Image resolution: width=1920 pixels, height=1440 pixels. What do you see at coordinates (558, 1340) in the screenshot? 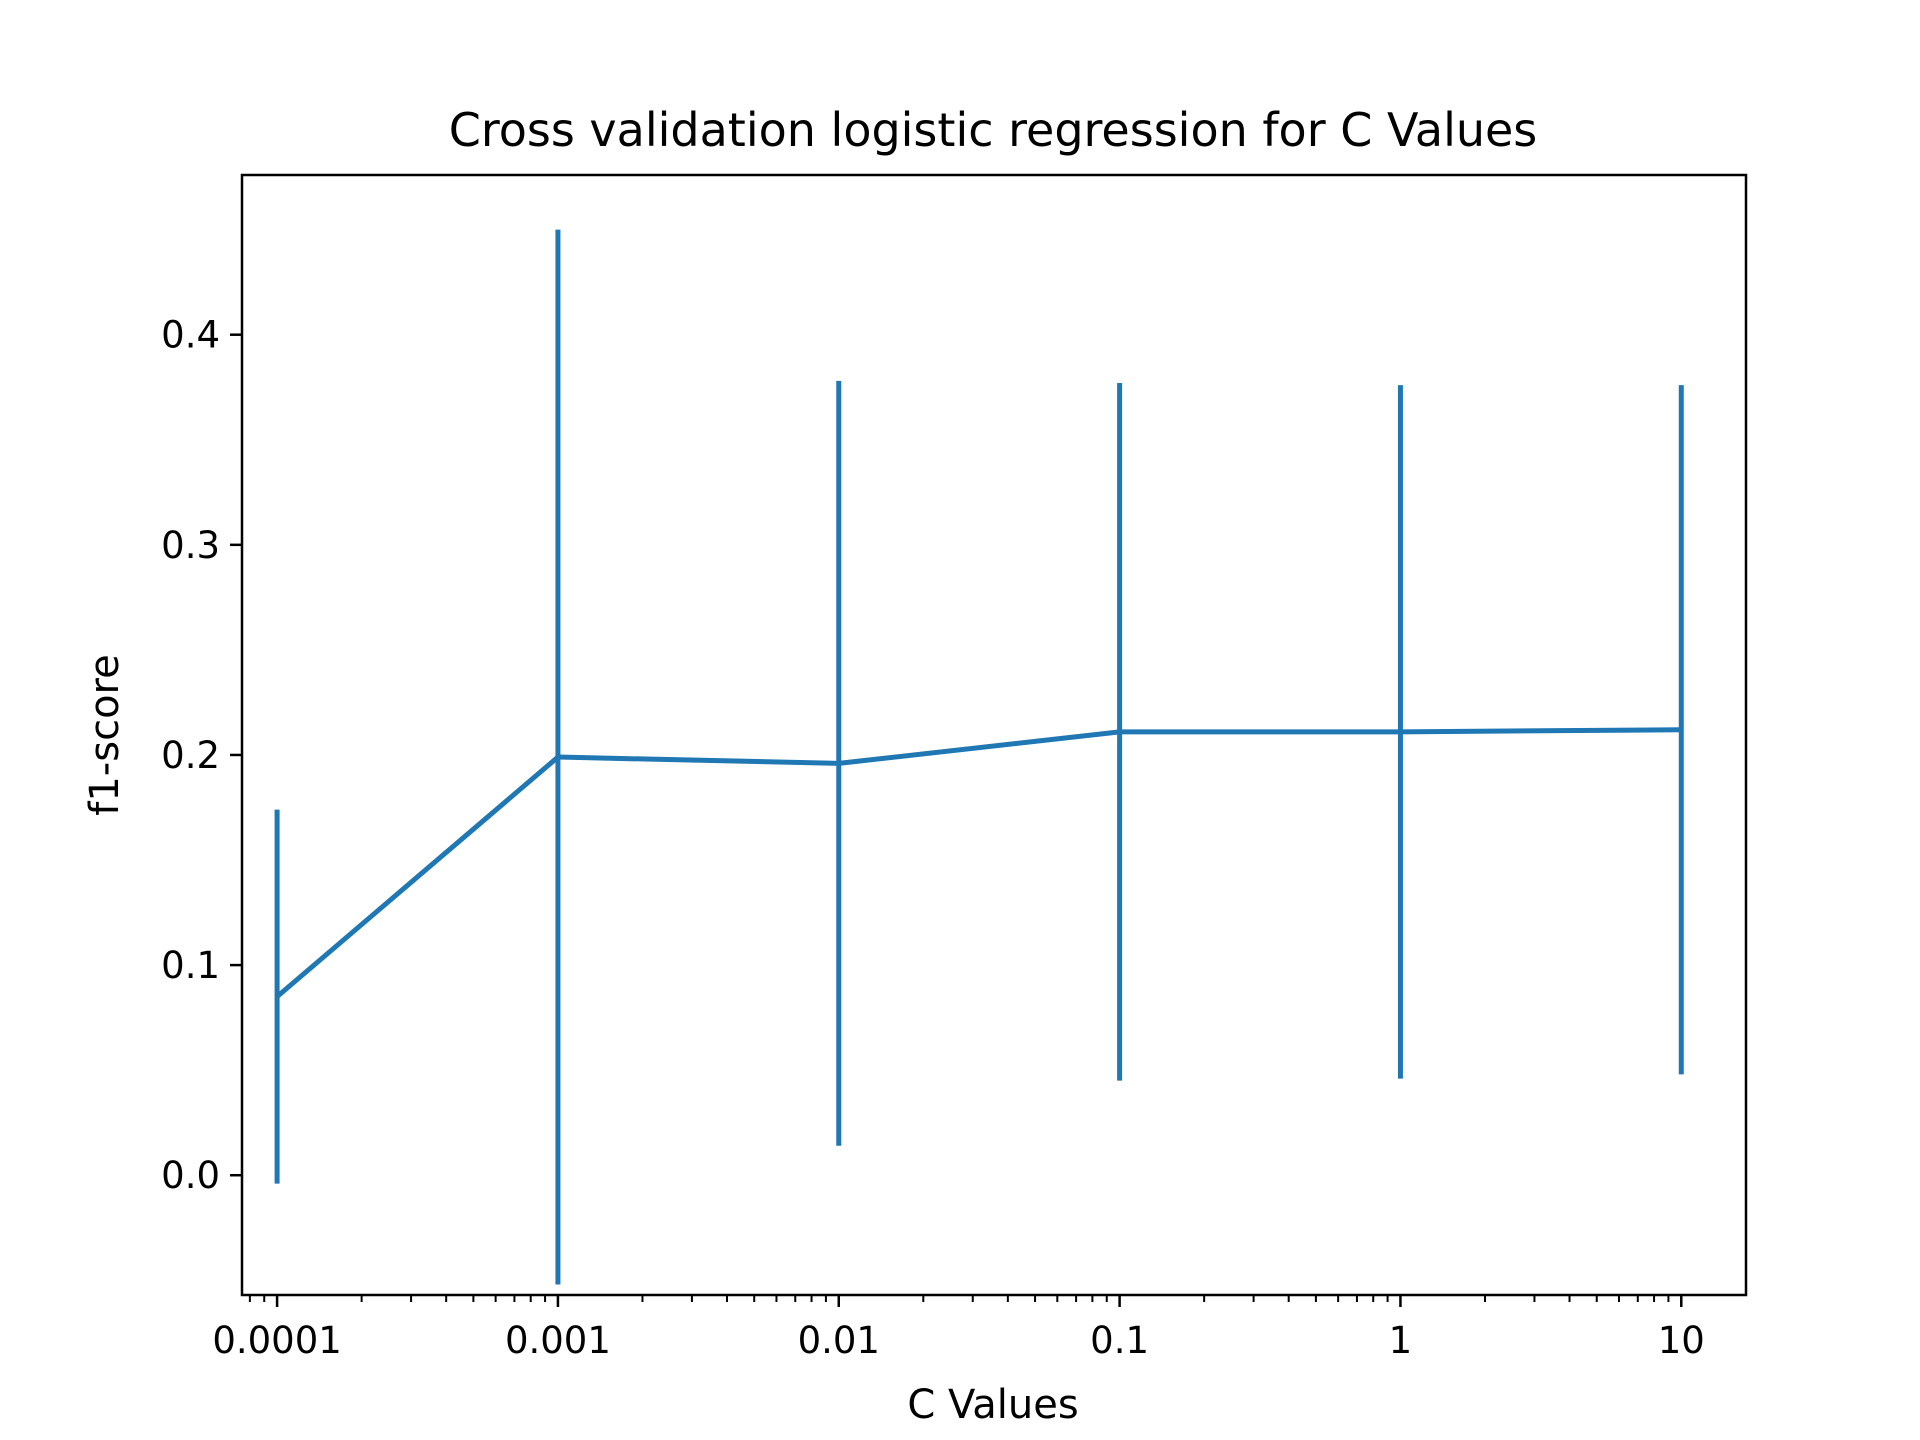
I see `x-tick-label: 0.001` at bounding box center [558, 1340].